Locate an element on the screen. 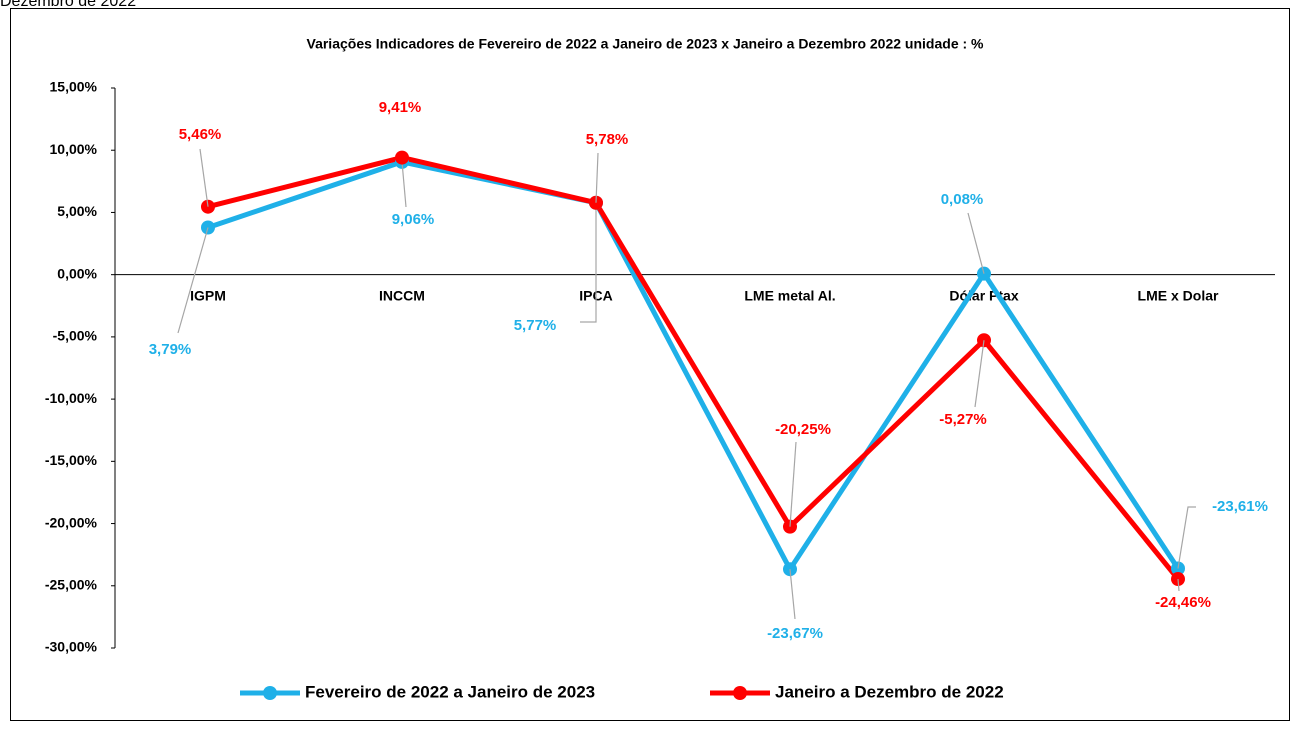 This screenshot has height=732, width=1294. data-label: 5,77% is located at coordinates (535, 325).